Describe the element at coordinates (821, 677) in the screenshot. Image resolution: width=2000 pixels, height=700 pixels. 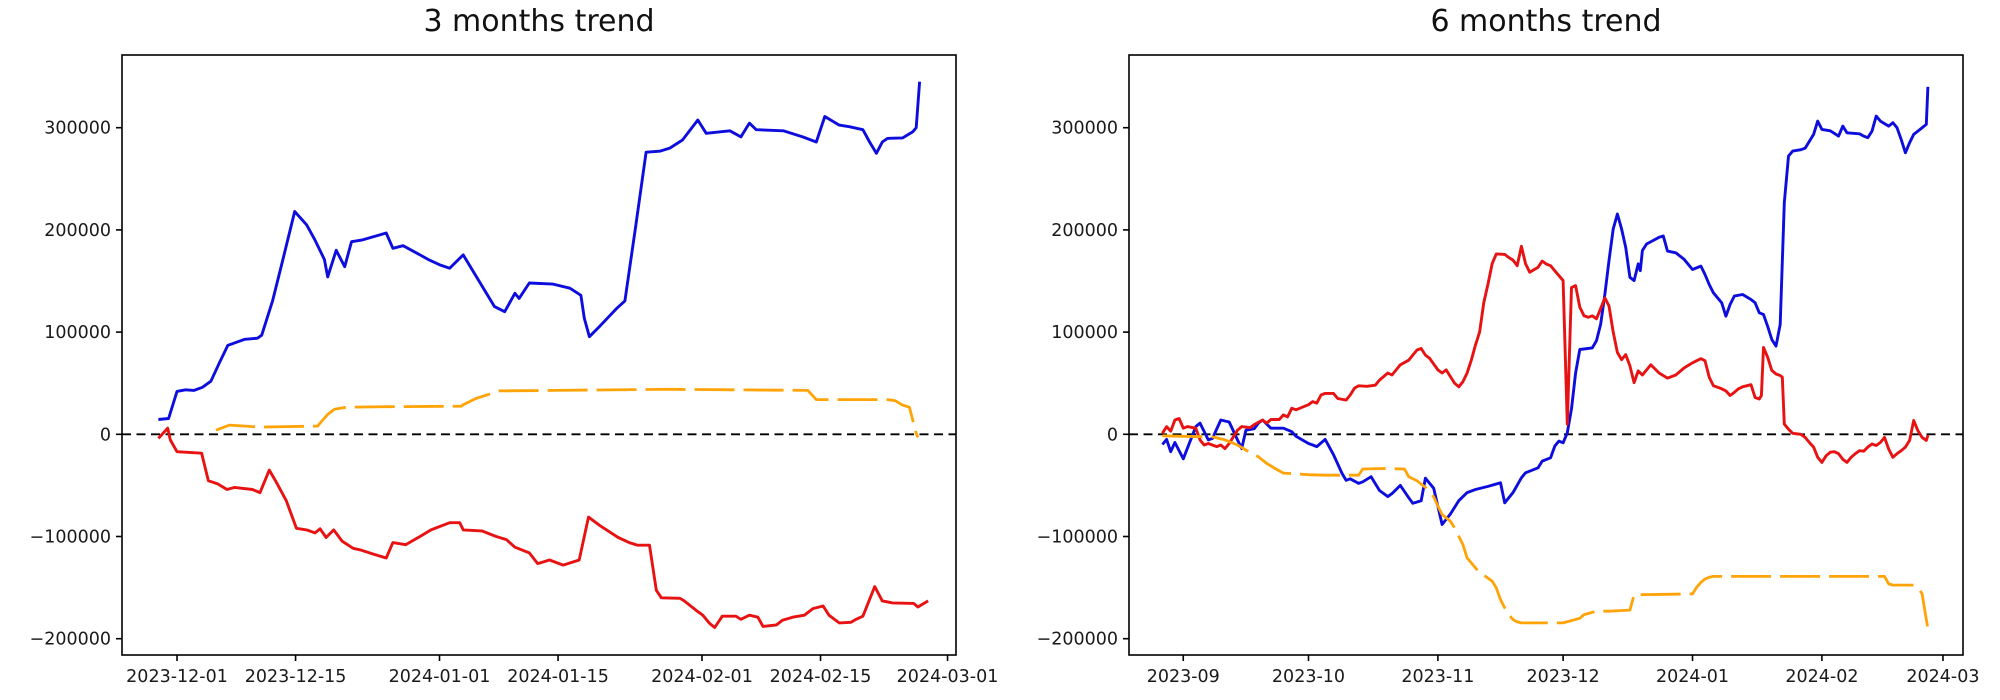
I see `x-axis-tick-label: 2024-02-15` at that location.